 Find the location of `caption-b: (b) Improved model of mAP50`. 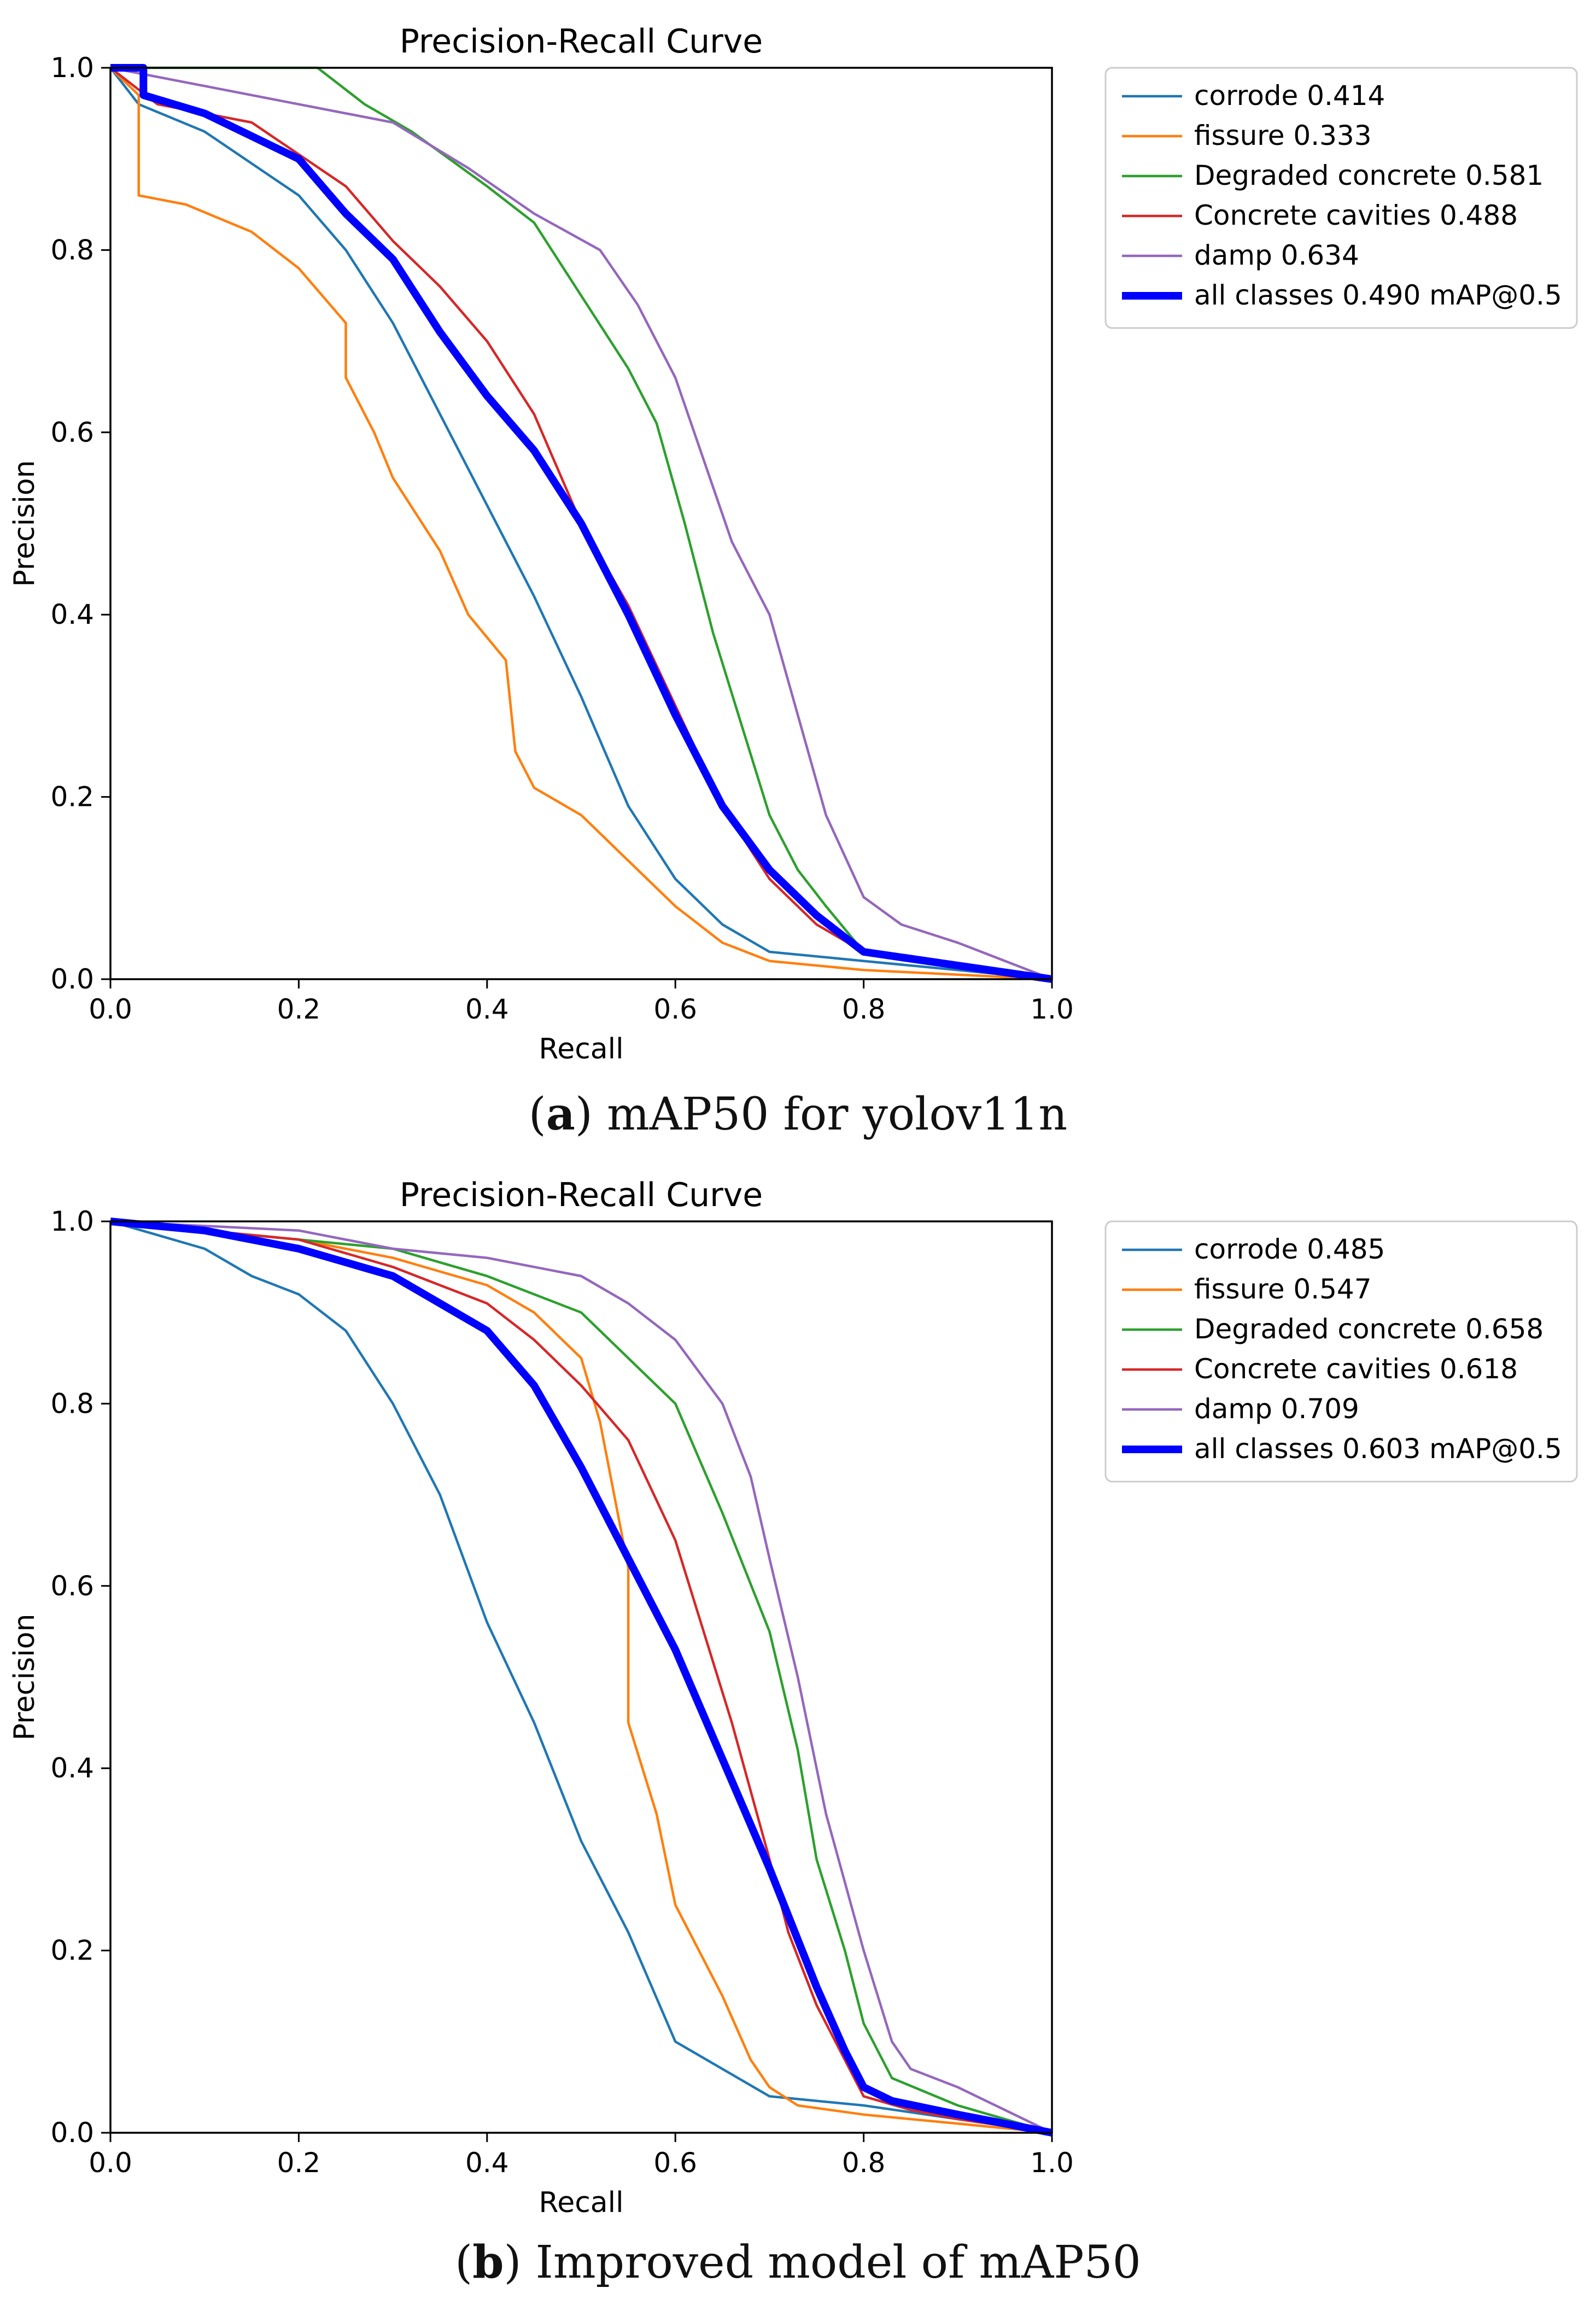

caption-b: (b) Improved model of mAP50 is located at coordinates (798, 2262).